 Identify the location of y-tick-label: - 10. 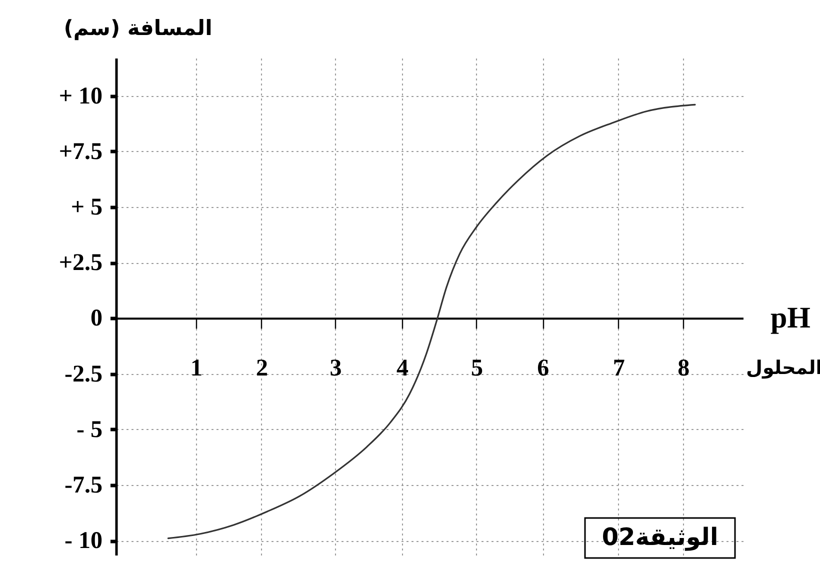
(83, 541).